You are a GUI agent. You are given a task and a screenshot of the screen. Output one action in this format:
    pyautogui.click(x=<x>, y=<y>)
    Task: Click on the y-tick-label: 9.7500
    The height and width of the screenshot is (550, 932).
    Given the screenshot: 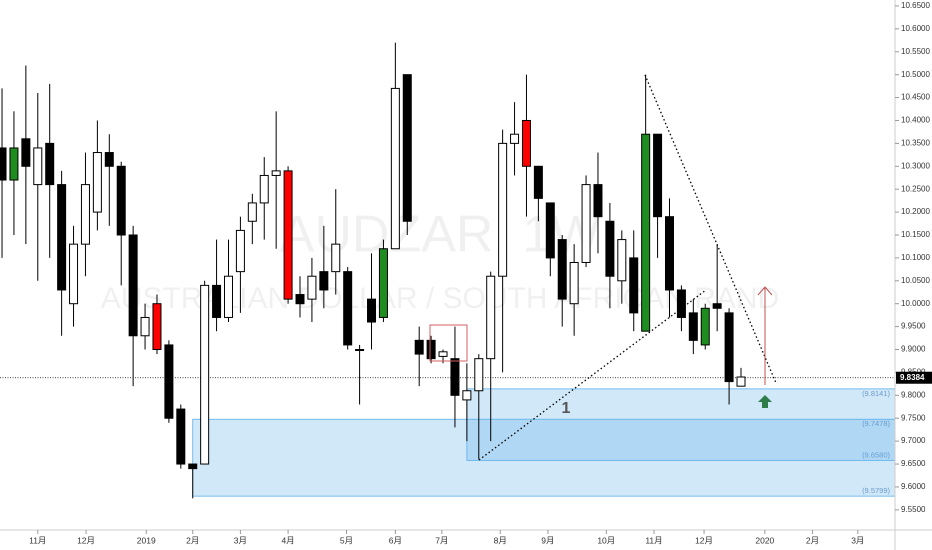 What is the action you would take?
    pyautogui.click(x=913, y=417)
    